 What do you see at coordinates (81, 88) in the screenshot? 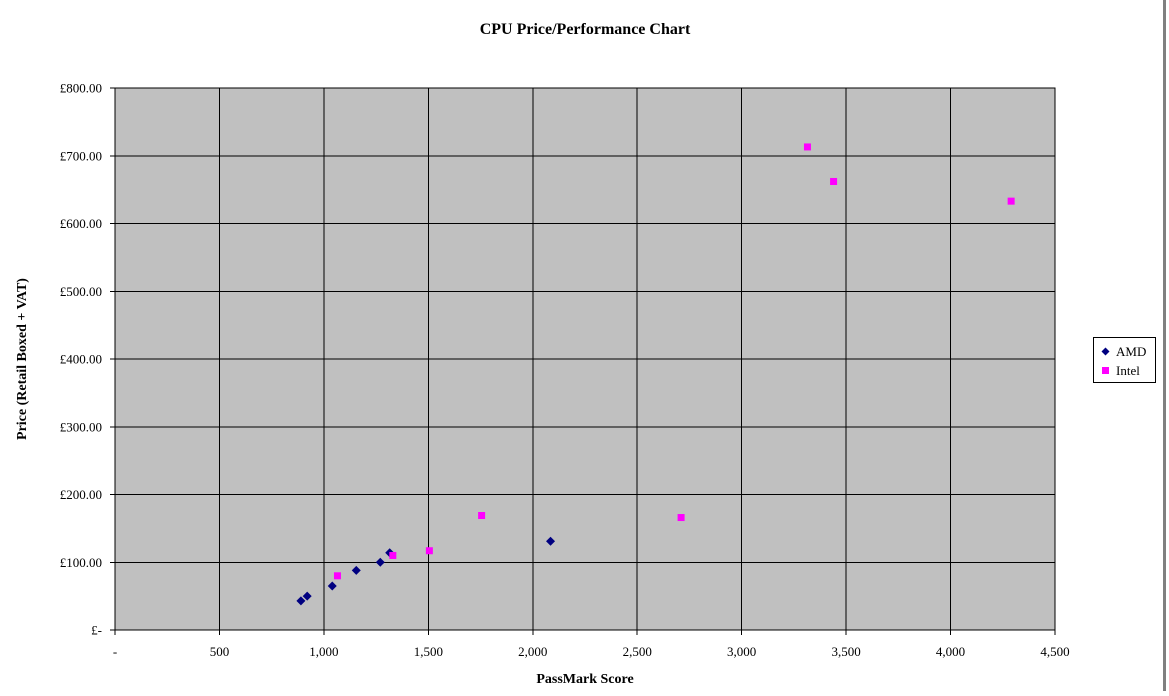
I see `svg-text: £800.00` at bounding box center [81, 88].